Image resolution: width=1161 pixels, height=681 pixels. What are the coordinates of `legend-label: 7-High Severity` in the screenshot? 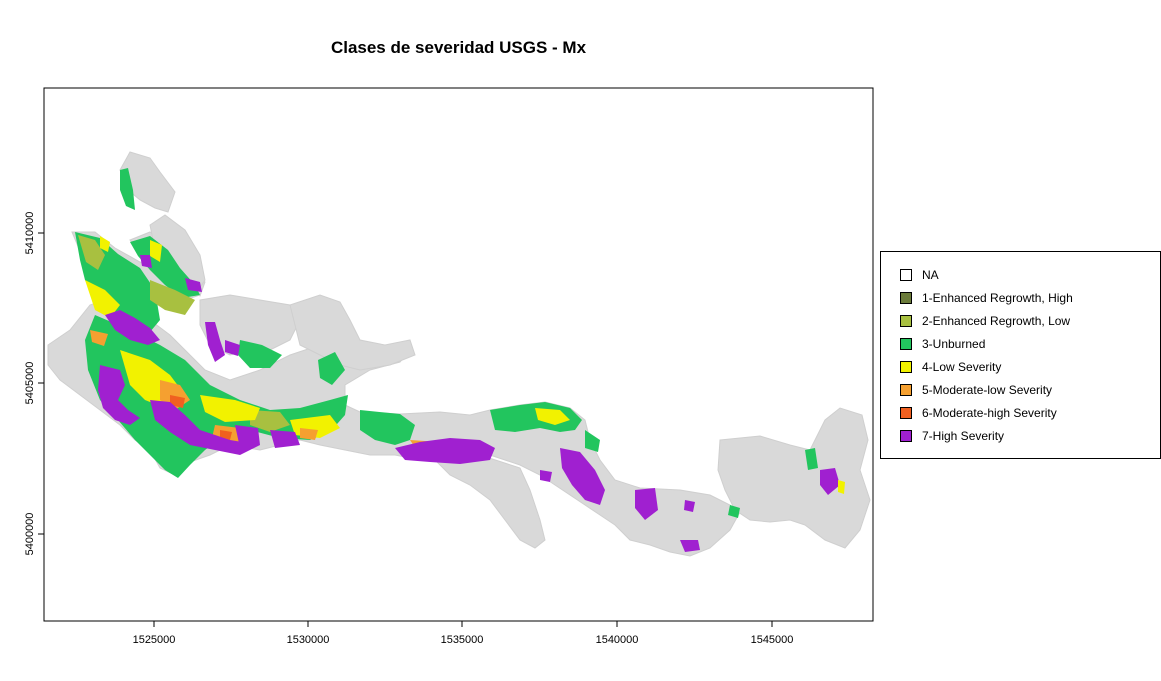 It's located at (963, 436).